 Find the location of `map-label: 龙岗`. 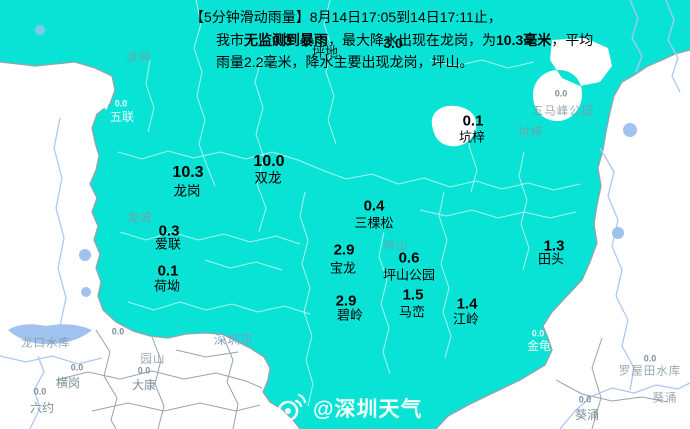

map-label: 龙岗 is located at coordinates (139, 57).